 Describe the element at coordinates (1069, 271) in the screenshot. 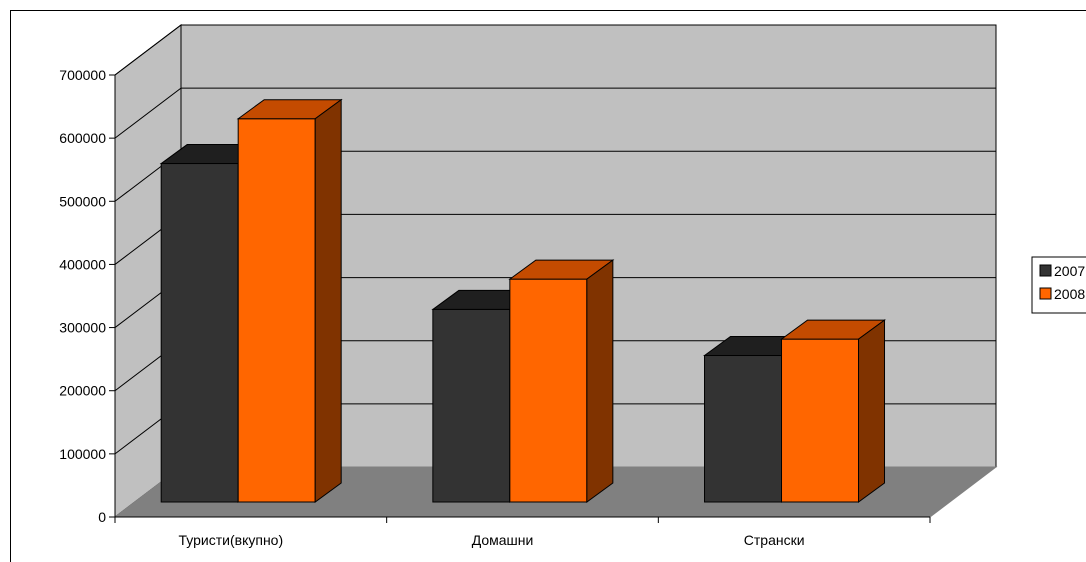

I see `legend-label: 2007` at that location.